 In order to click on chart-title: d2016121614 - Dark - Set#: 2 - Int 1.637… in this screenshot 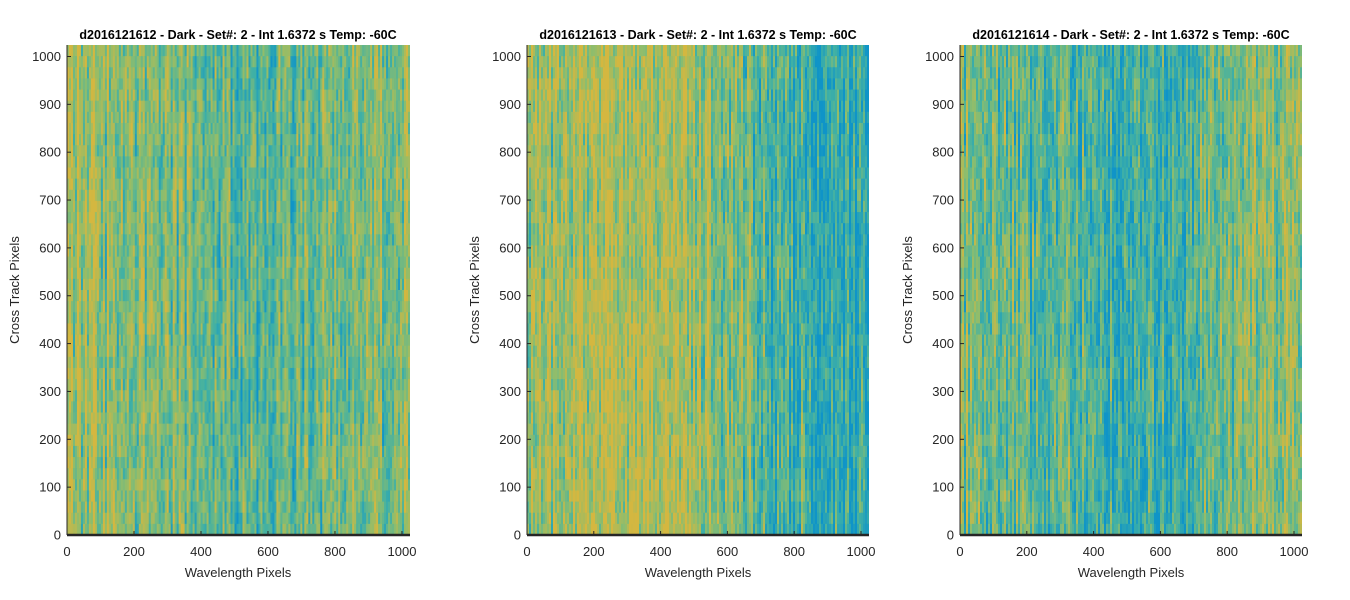, I will do `click(1130, 35)`.